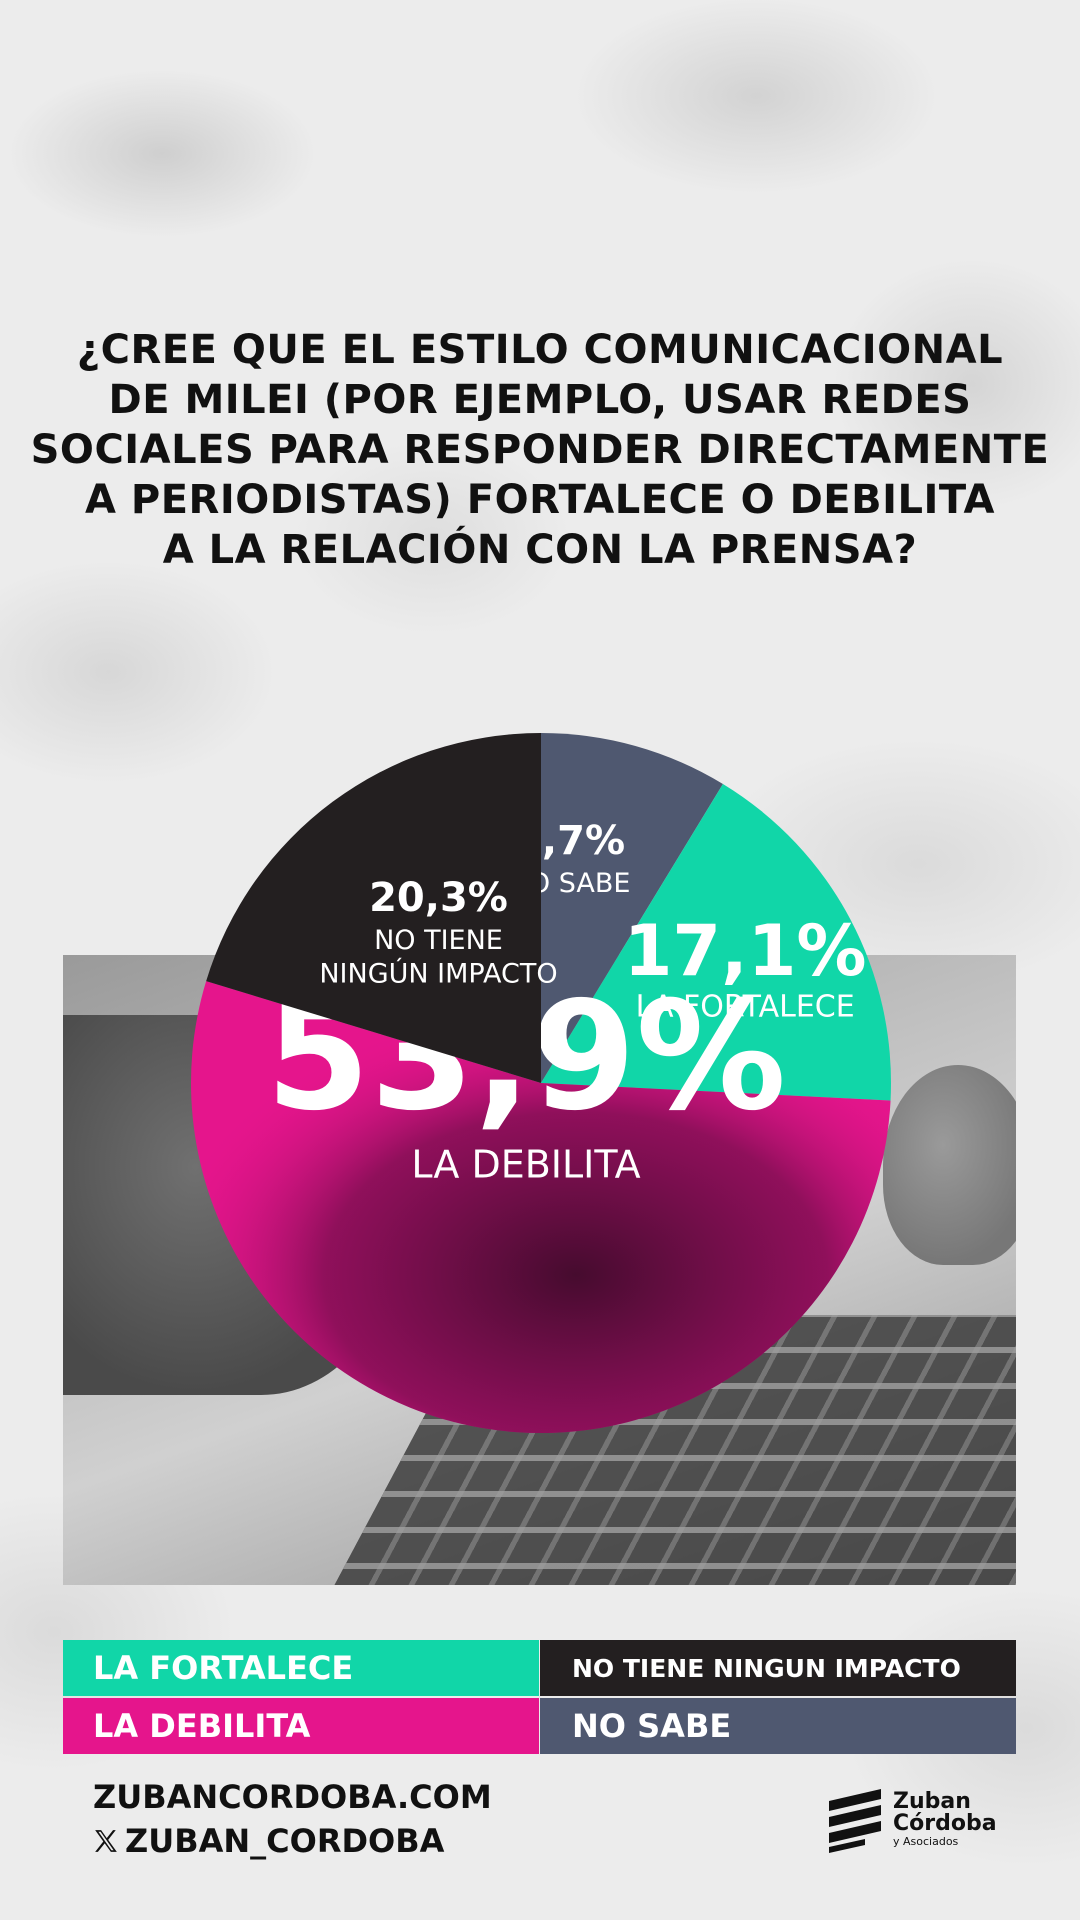 The image size is (1080, 1920). I want to click on pie-slice-fortalece, so click(716, 942).